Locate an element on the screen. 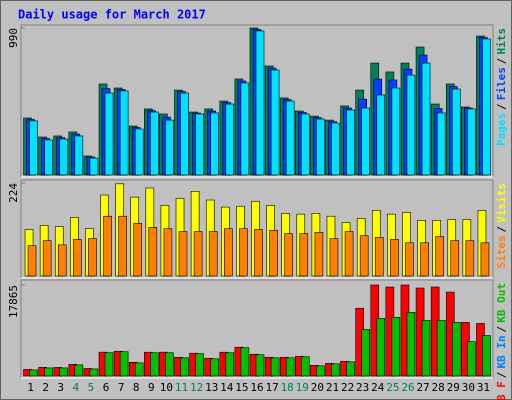 This screenshot has height=400, width=512. x-tick-label: 6 is located at coordinates (106, 387).